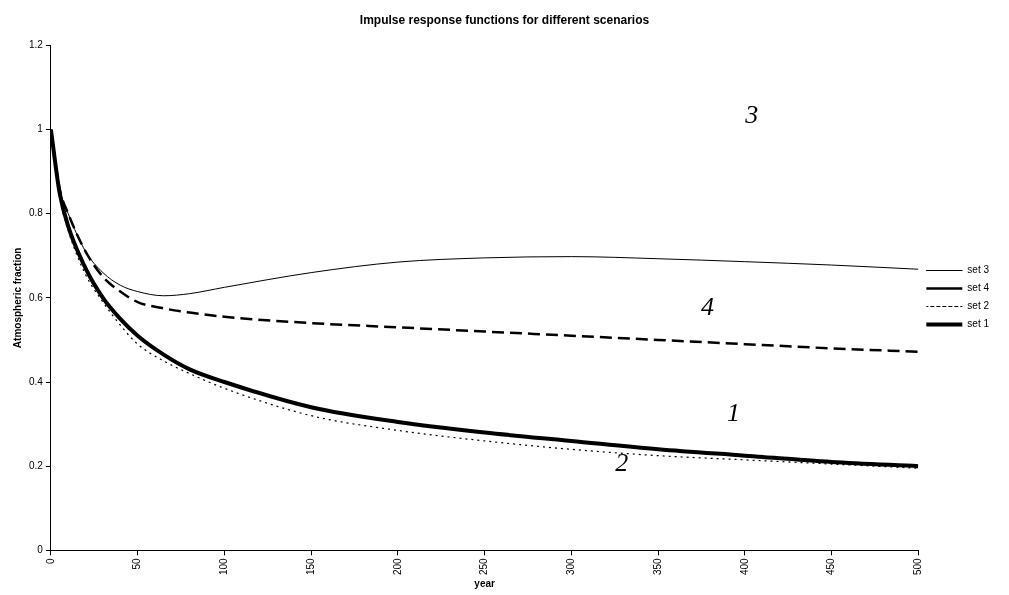 This screenshot has width=1009, height=595. Describe the element at coordinates (36, 213) in the screenshot. I see `y-tick-label: 0.8` at that location.